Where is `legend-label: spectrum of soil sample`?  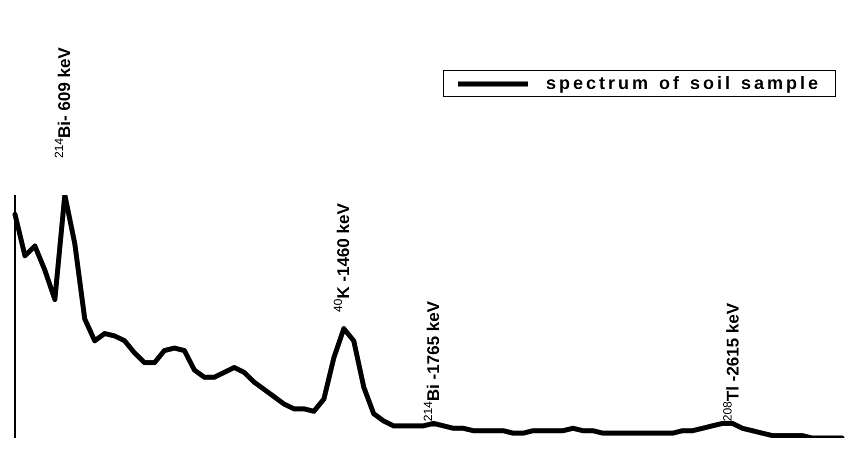
legend-label: spectrum of soil sample is located at coordinates (683, 83).